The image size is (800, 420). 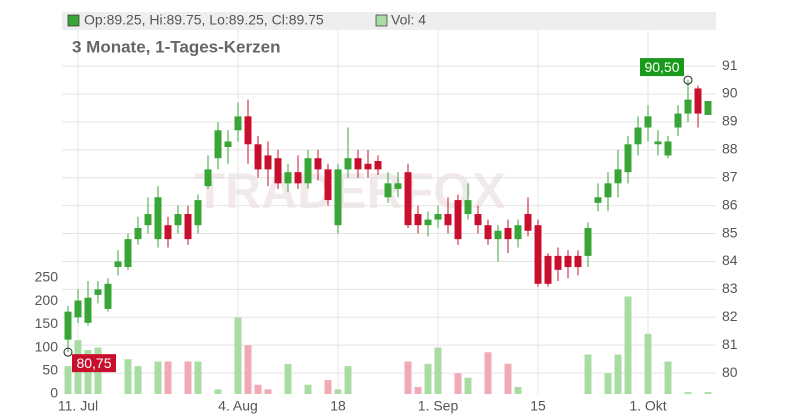 I want to click on y-tick-label: 85, so click(x=730, y=232).